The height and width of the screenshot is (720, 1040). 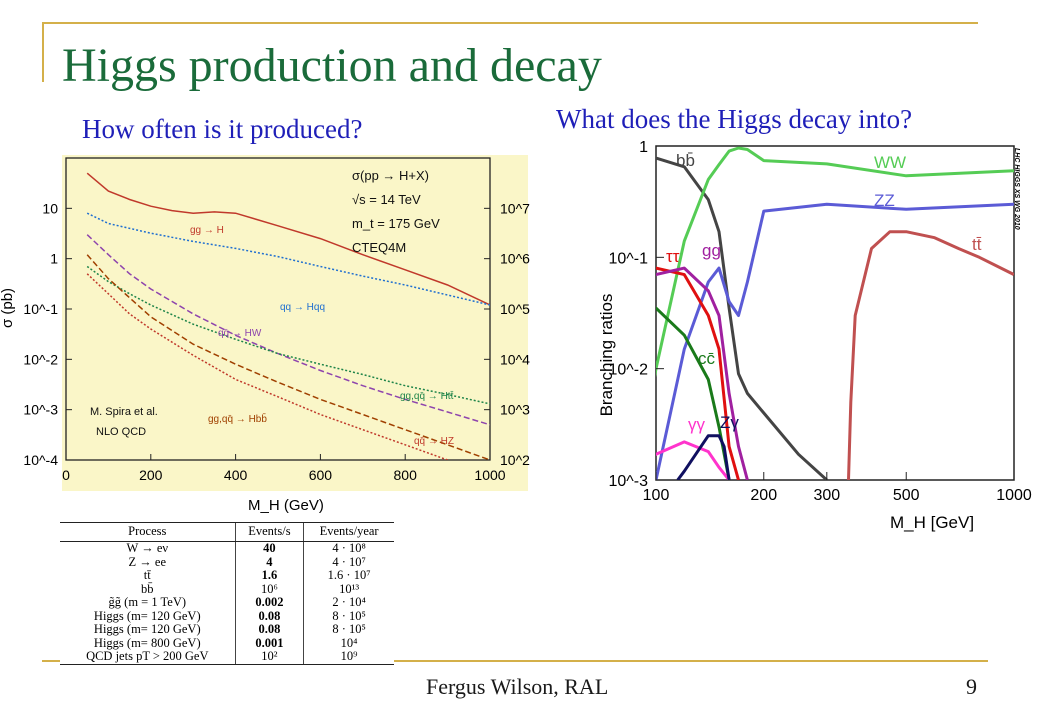 I want to click on table-cell: 4 · 10⁷, so click(x=348, y=562).